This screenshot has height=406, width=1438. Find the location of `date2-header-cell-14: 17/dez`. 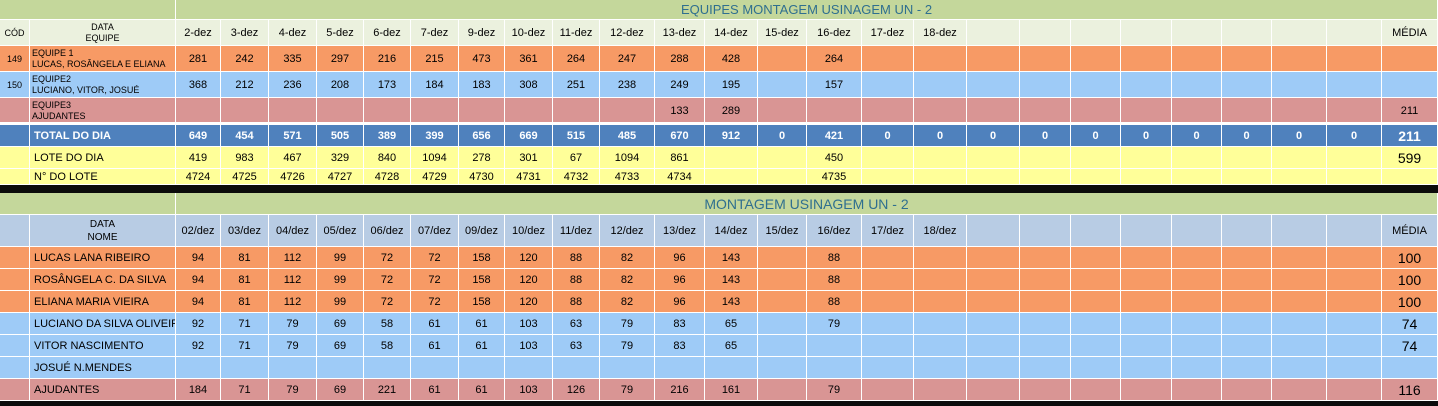

date2-header-cell-14: 17/dez is located at coordinates (888, 231).